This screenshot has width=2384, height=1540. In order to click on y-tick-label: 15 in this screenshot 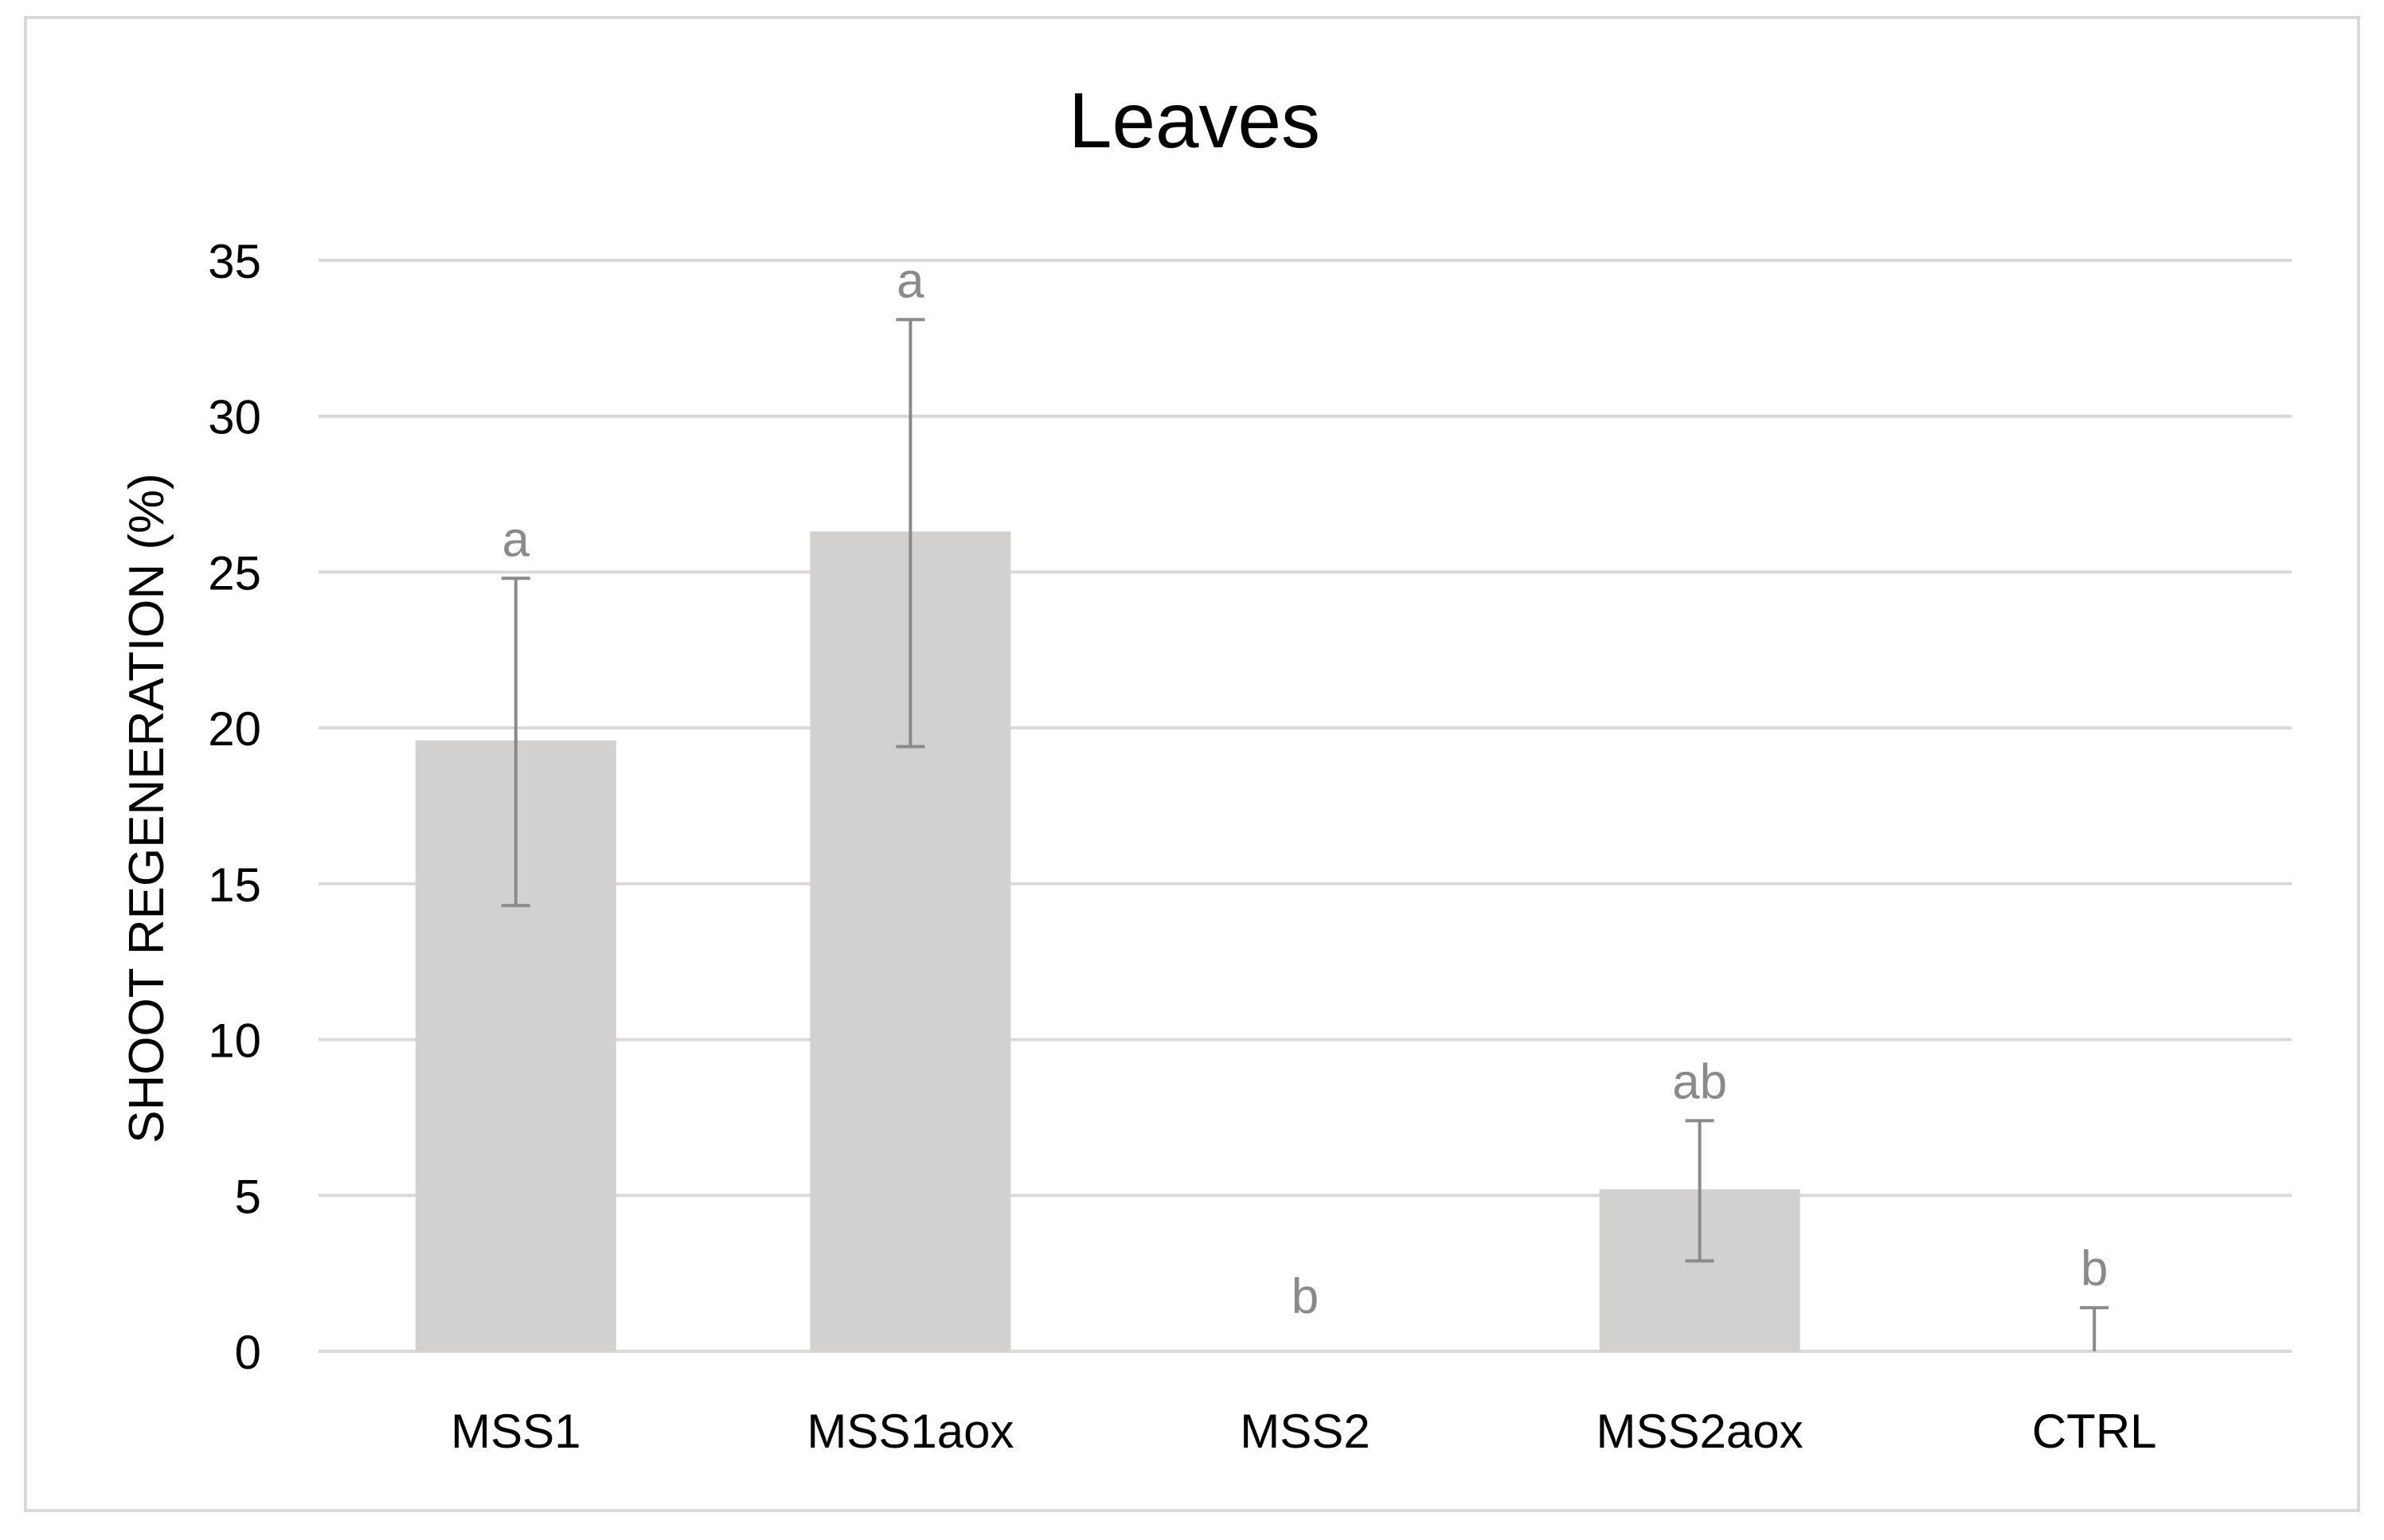, I will do `click(234, 885)`.